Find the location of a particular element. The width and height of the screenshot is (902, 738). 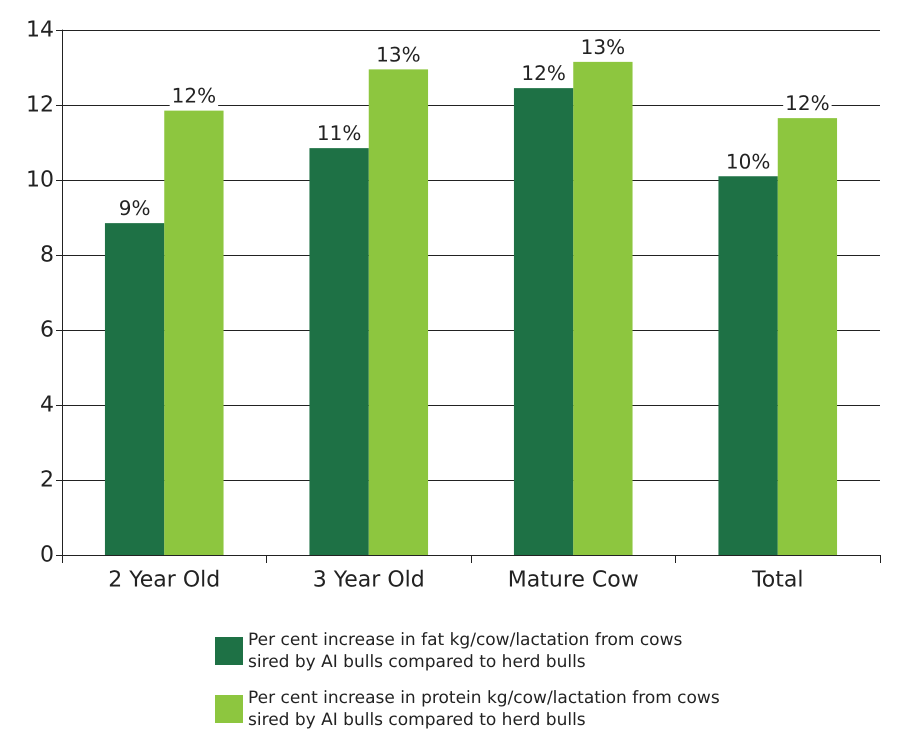

legend-label: Per cent increase in fat kg/cow/lactation from cows sired by AI bulls compared to herd bulls is located at coordinates (468, 651).